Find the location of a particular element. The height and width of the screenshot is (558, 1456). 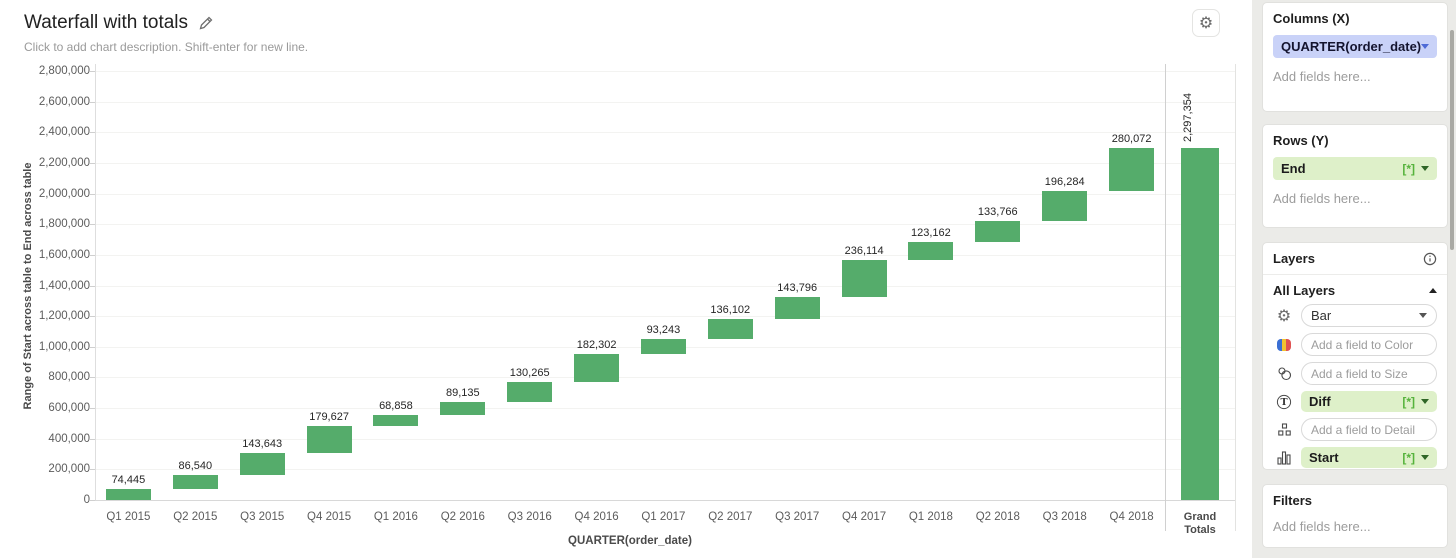

x-tick-label: Q2 2018 is located at coordinates (997, 517).